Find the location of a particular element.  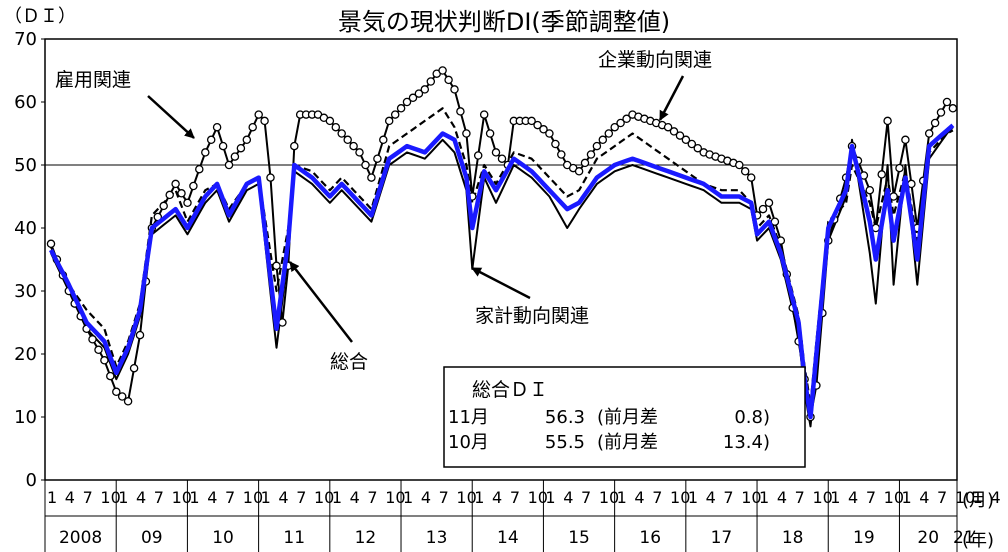

y-tick-label: 10 is located at coordinates (25, 417).